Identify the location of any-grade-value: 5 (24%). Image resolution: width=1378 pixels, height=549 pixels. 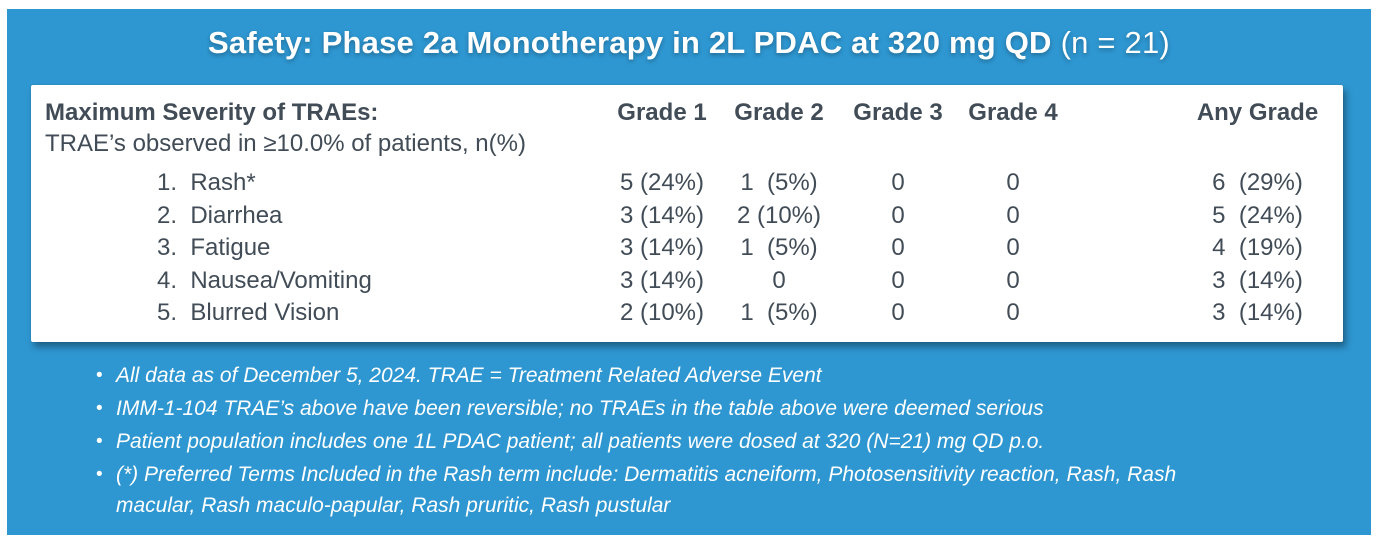
(1257, 215).